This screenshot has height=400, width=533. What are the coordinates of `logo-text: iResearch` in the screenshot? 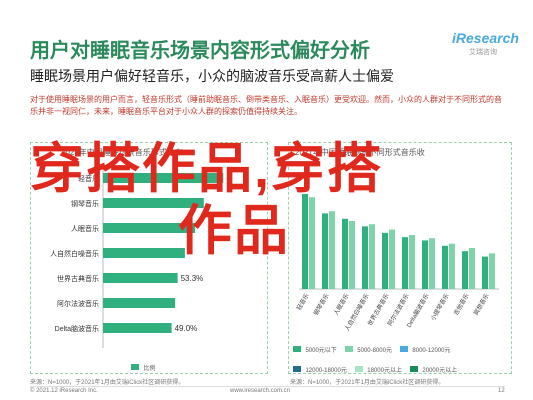 It's located at (485, 38).